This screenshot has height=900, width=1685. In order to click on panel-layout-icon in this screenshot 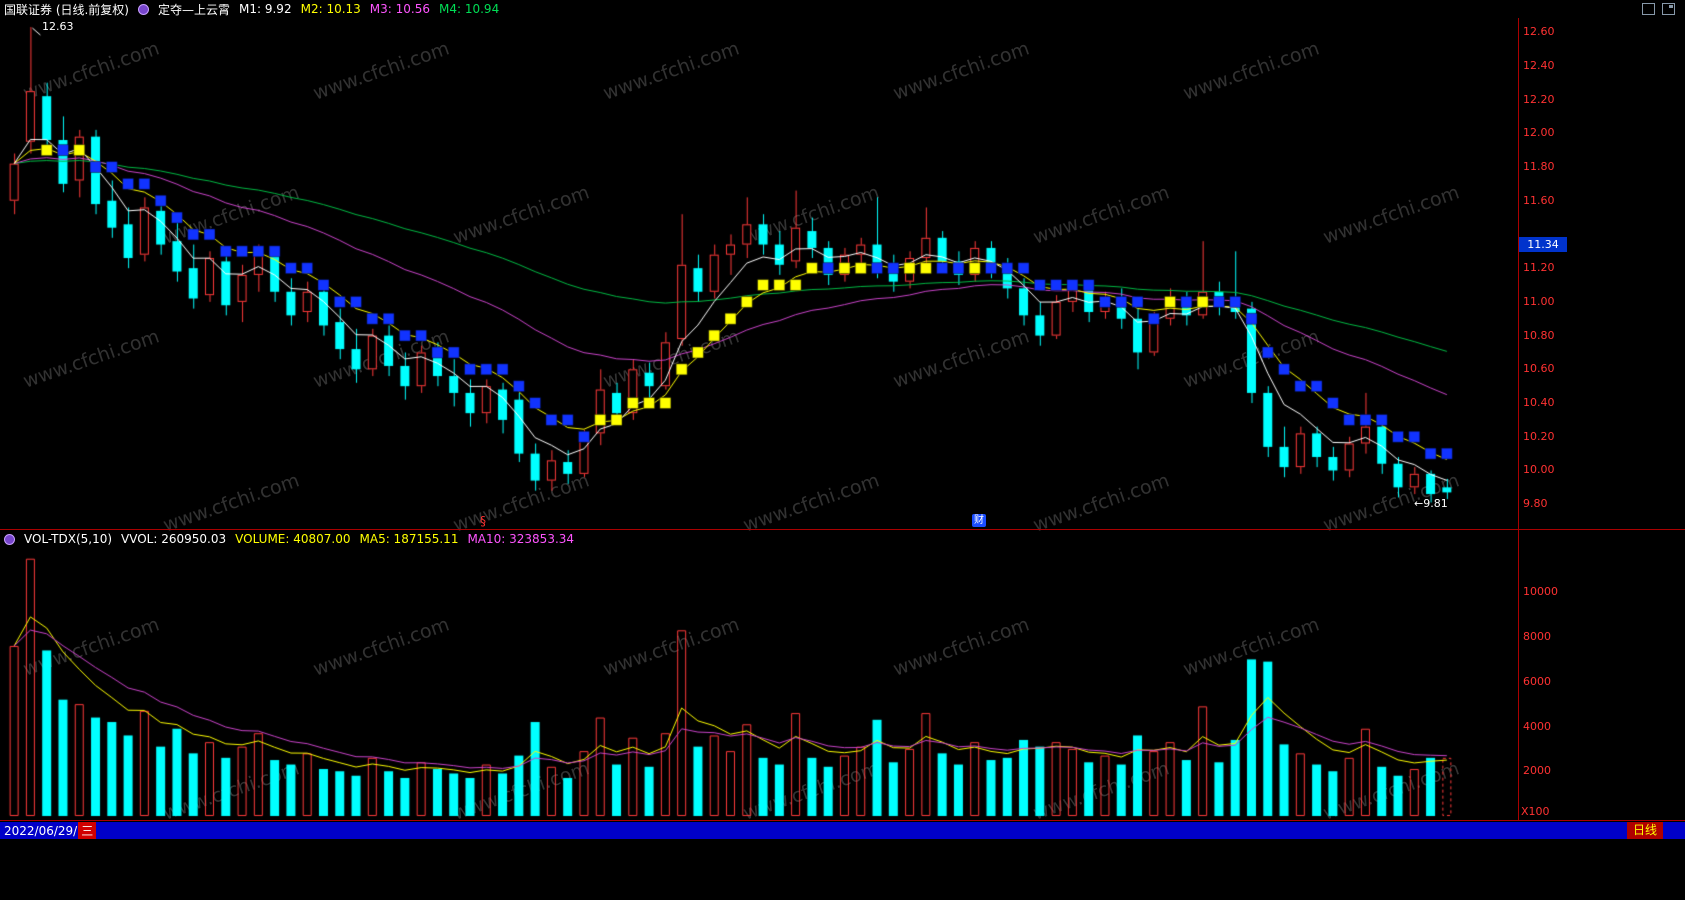, I will do `click(1668, 9)`.